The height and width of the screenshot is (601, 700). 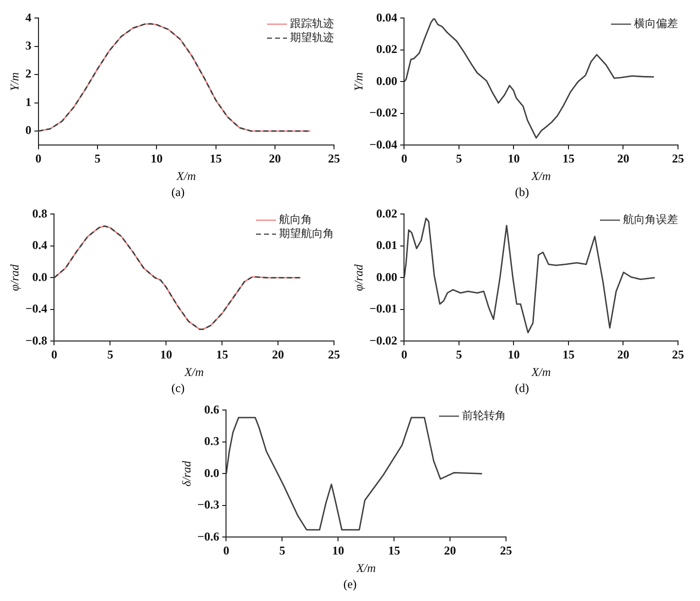 What do you see at coordinates (40, 213) in the screenshot?
I see `y-tick-label: 0.8` at bounding box center [40, 213].